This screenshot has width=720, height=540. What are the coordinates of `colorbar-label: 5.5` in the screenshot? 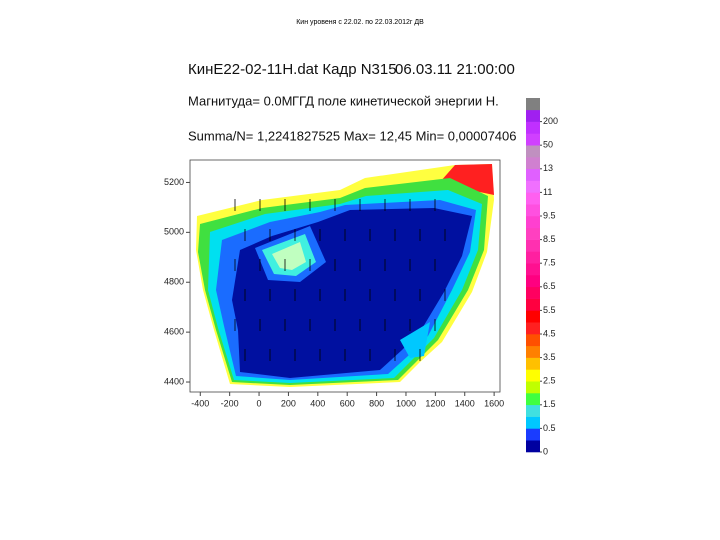 It's located at (549, 310).